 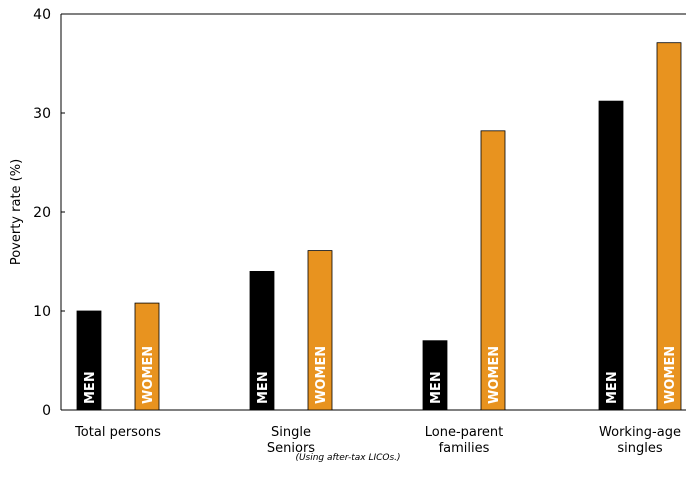 I want to click on y-tick-label: 10, so click(x=42, y=312).